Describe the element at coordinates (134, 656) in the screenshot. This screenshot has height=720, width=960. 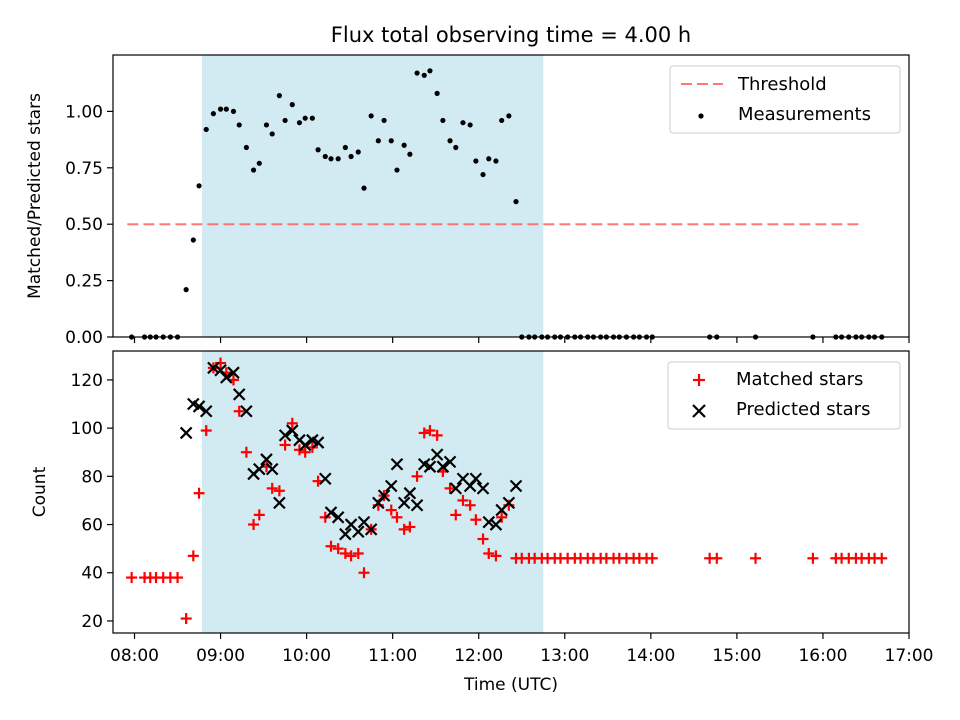
I see `x-tick-label: 08:00` at that location.